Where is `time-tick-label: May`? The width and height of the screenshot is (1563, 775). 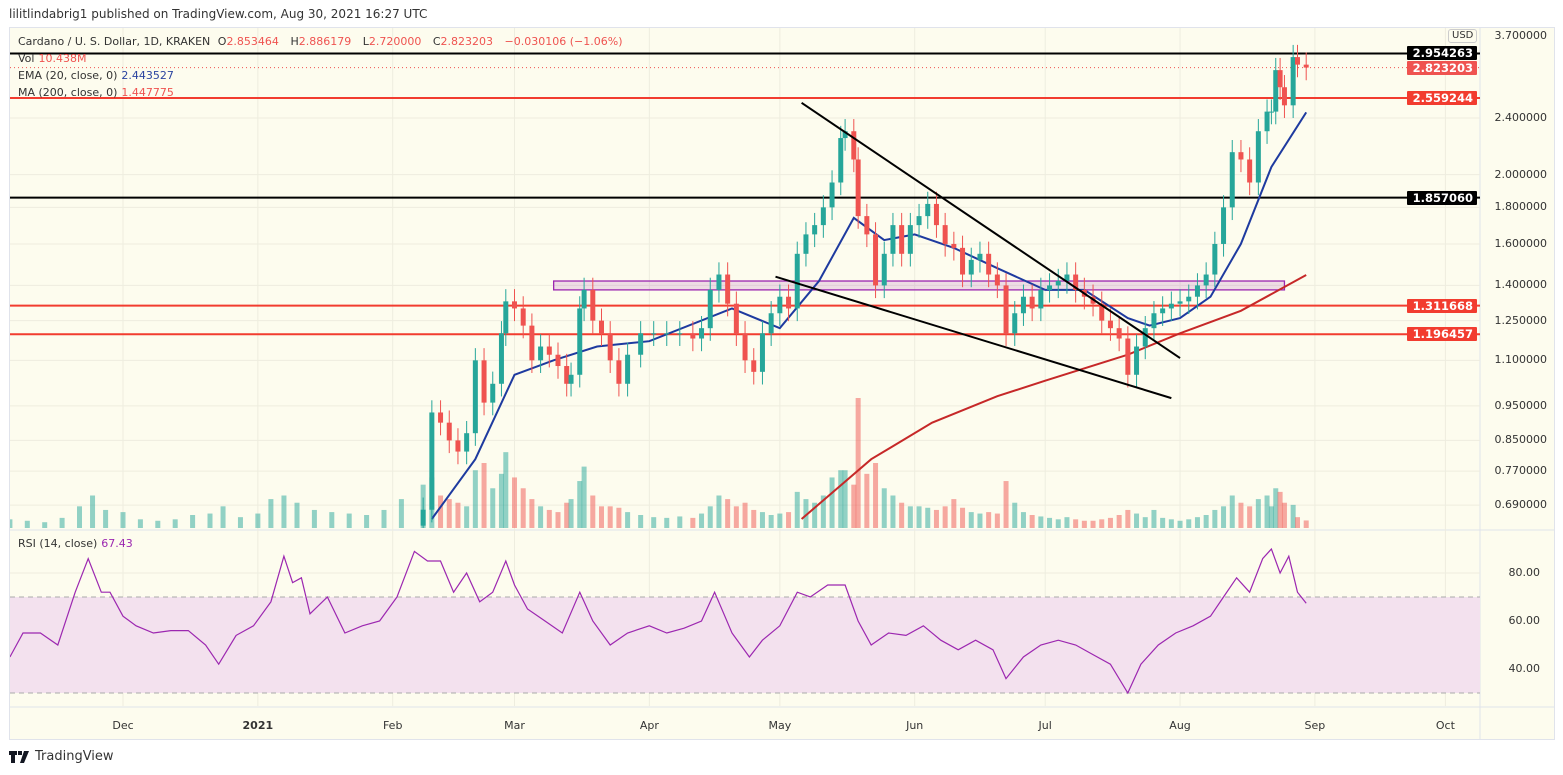 time-tick-label: May is located at coordinates (780, 725).